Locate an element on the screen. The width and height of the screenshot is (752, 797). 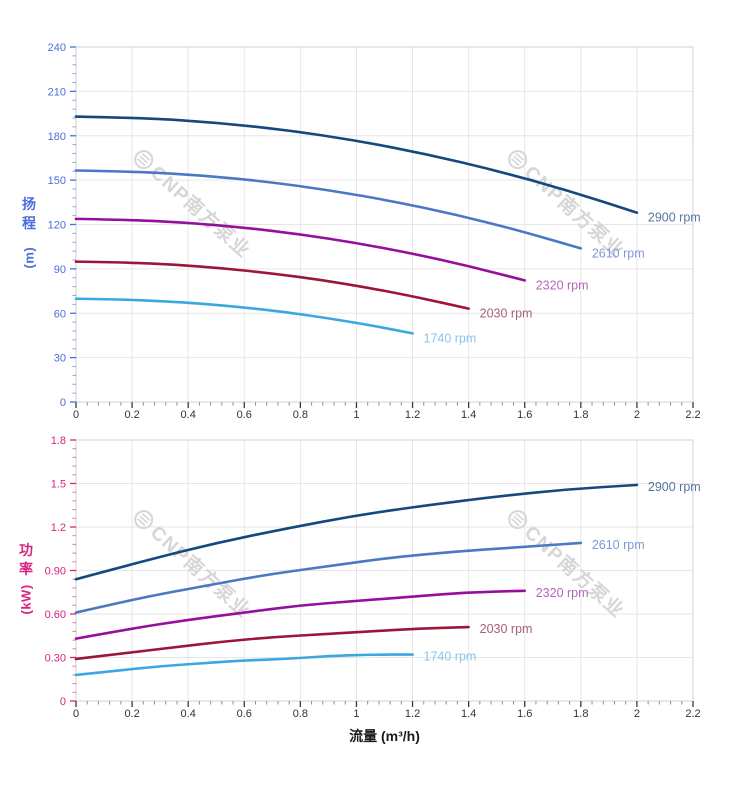
y-tick-label: 30 is located at coordinates (60, 359).